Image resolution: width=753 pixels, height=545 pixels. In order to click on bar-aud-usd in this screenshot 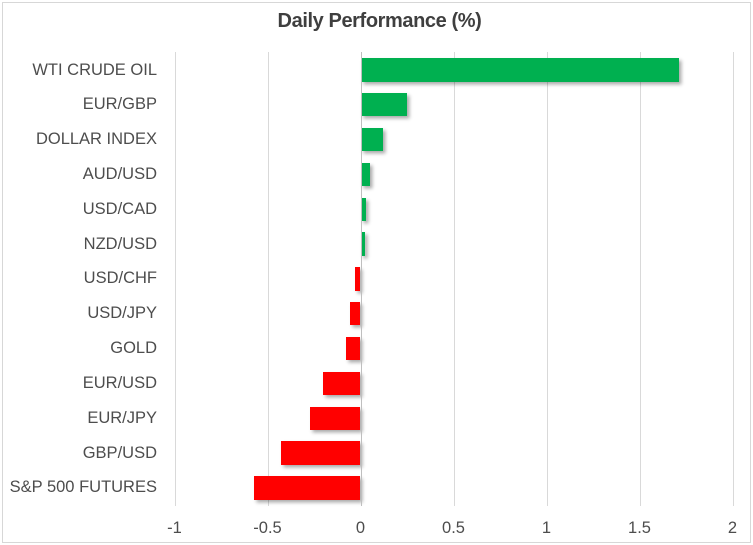, I will do `click(365, 174)`.